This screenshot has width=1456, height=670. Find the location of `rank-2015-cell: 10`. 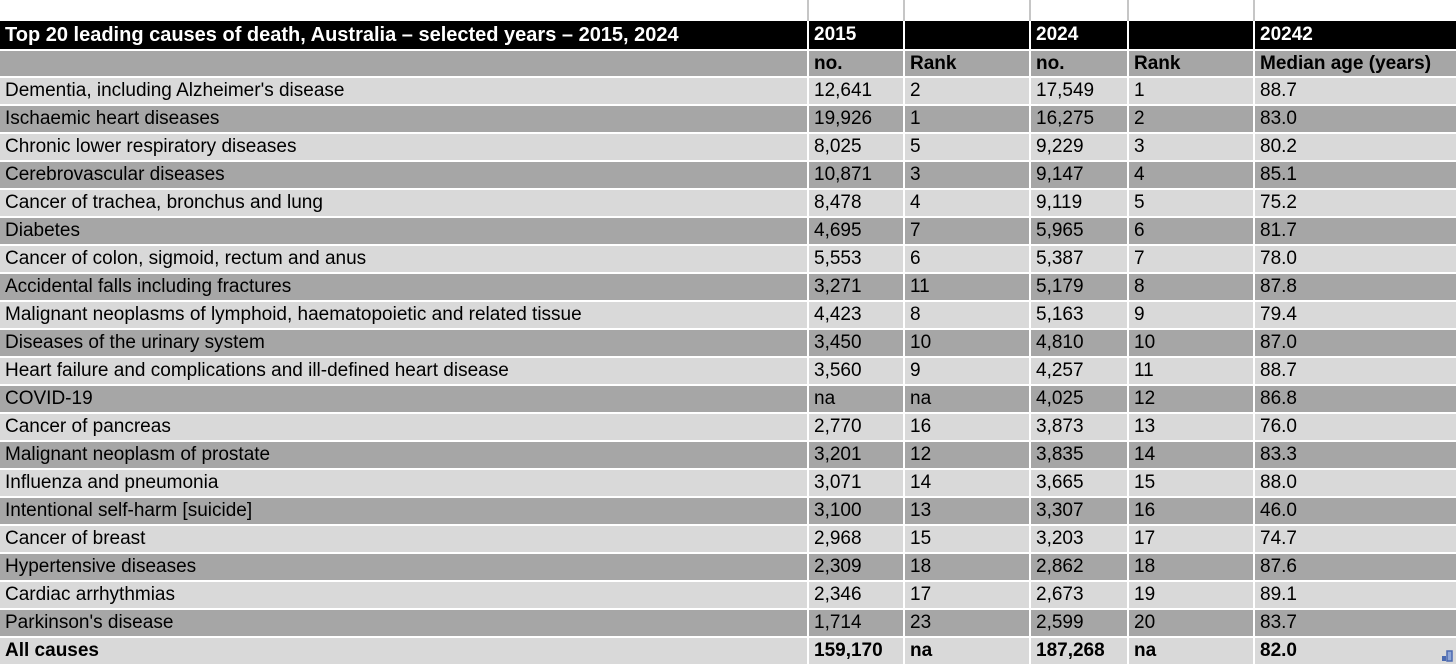

rank-2015-cell: 10 is located at coordinates (967, 343).